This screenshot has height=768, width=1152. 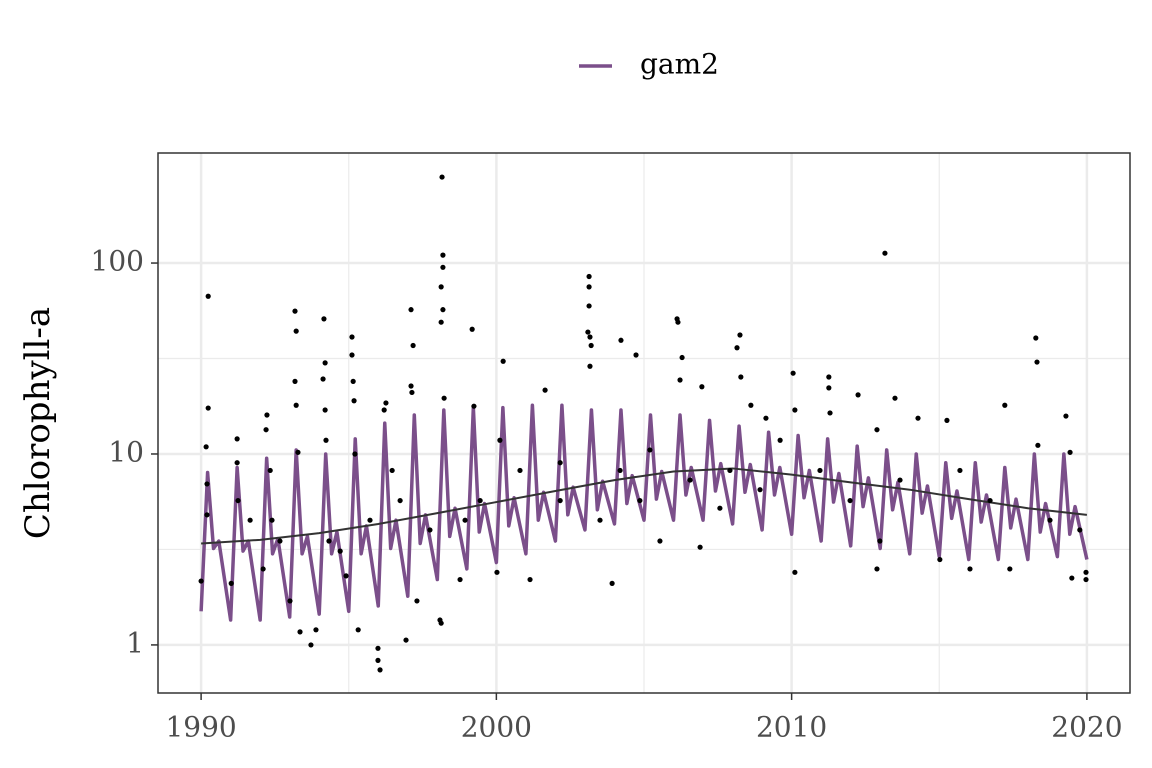 I want to click on y-tick-label: 1, so click(x=135, y=642).